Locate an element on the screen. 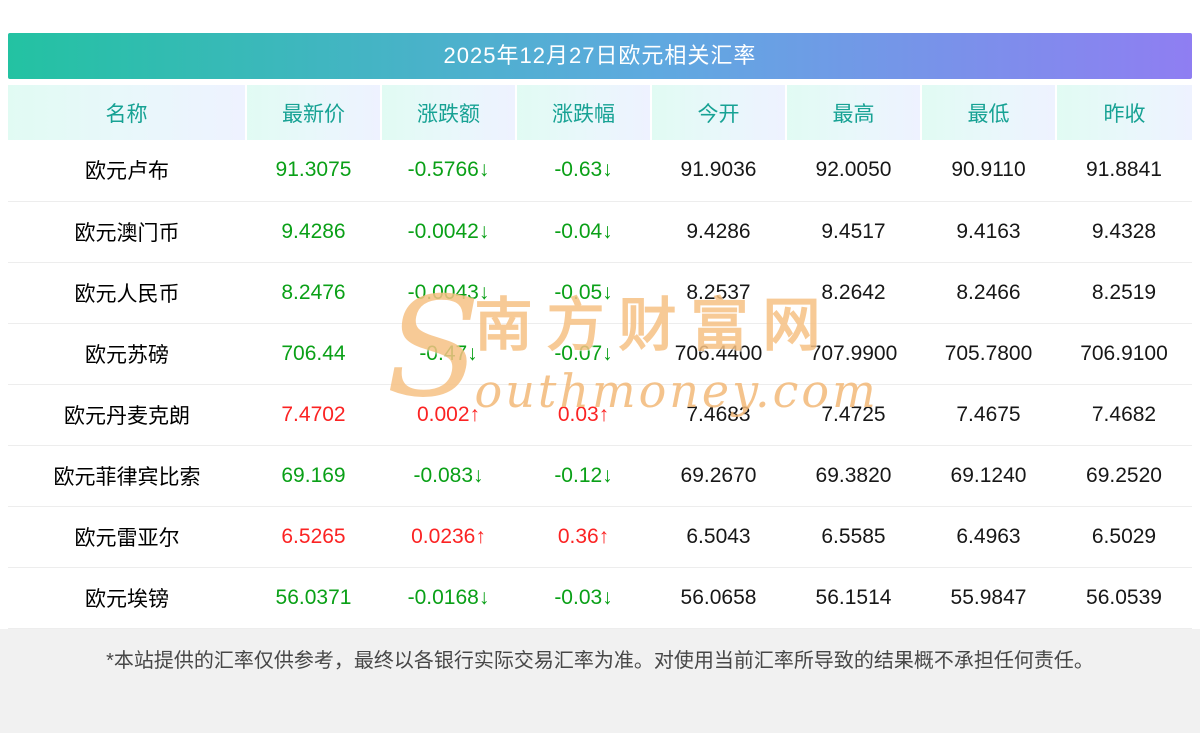  low-price-cell: 9.4163 is located at coordinates (988, 231).